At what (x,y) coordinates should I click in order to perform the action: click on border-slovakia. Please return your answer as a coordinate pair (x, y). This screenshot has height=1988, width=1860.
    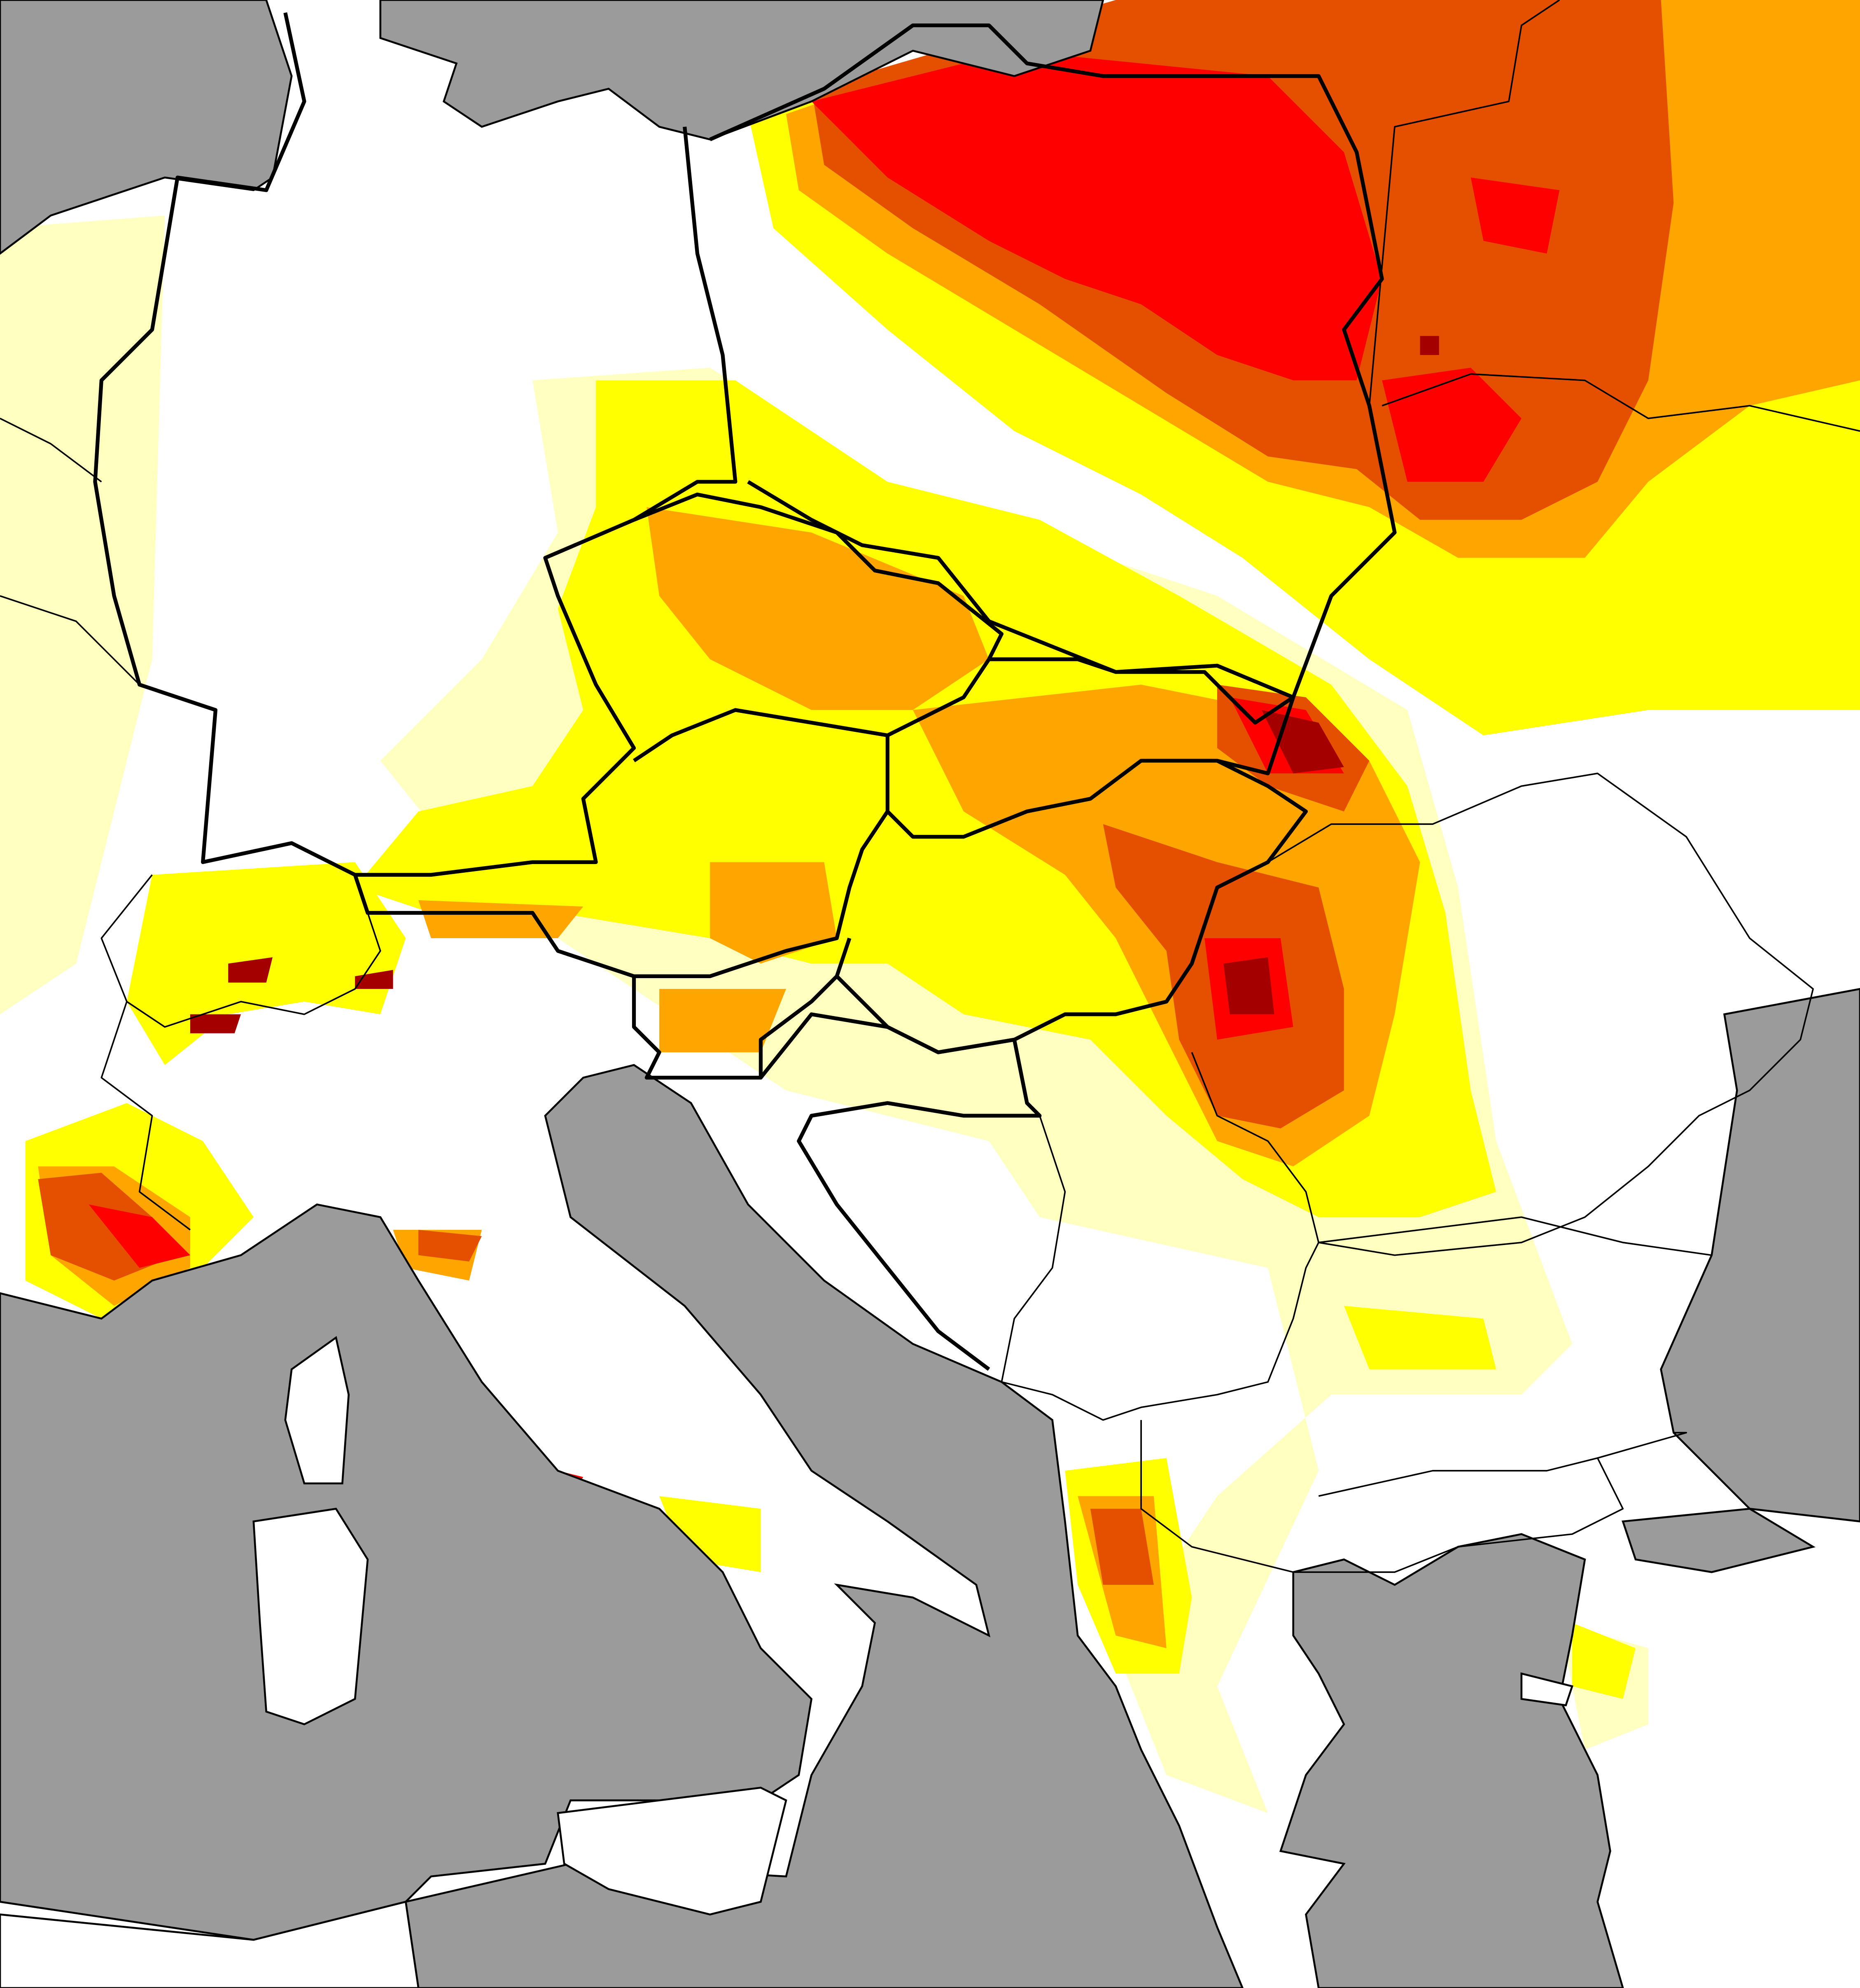
    Looking at the image, I should click on (1090, 748).